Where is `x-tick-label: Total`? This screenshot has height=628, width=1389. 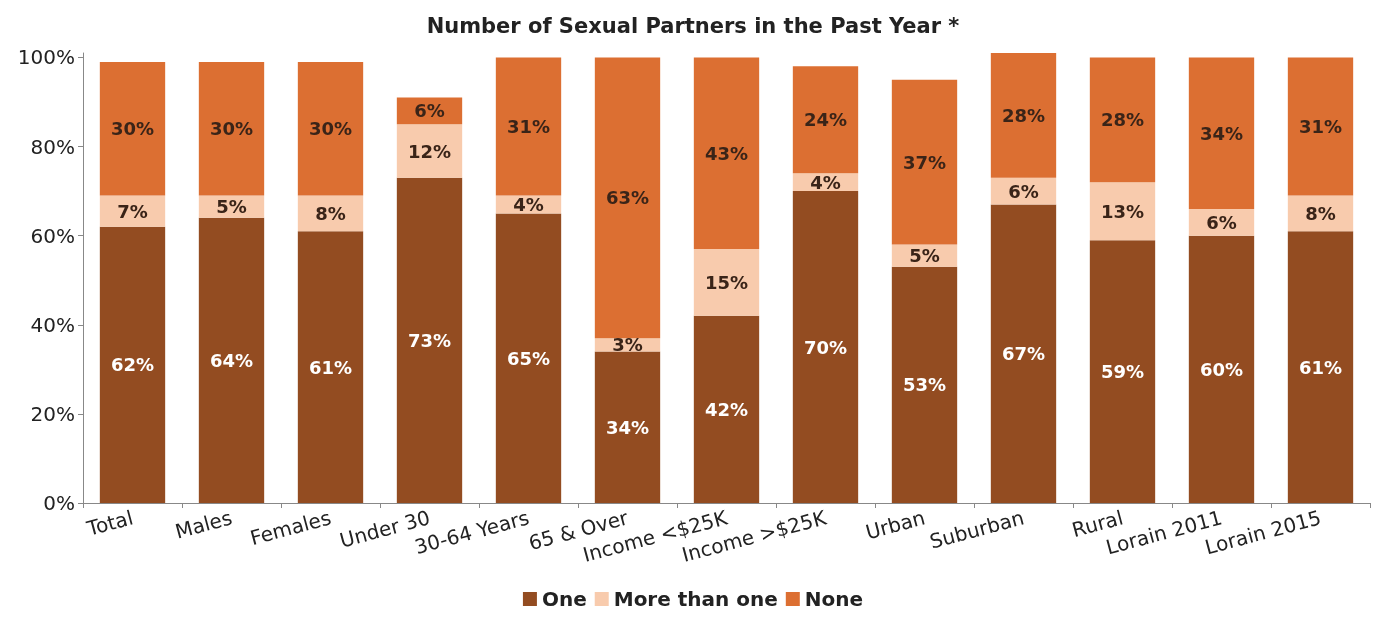 x-tick-label: Total is located at coordinates (109, 523).